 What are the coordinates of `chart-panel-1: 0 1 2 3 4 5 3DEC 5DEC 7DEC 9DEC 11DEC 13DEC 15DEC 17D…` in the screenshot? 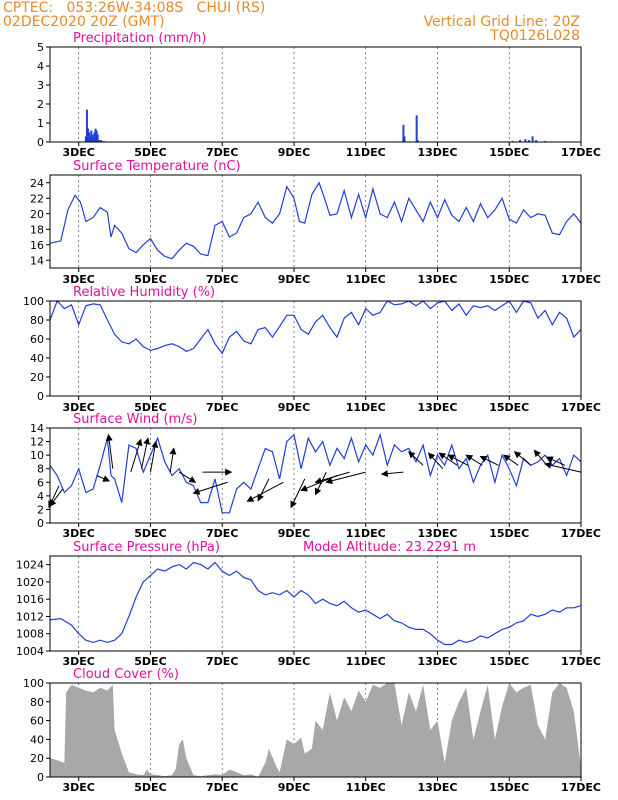 It's located at (319, 95).